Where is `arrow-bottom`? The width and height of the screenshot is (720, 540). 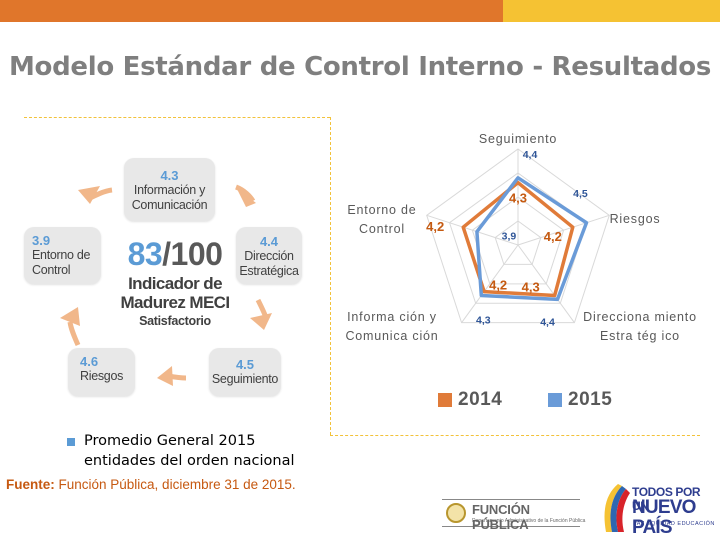 arrow-bottom is located at coordinates (165, 376).